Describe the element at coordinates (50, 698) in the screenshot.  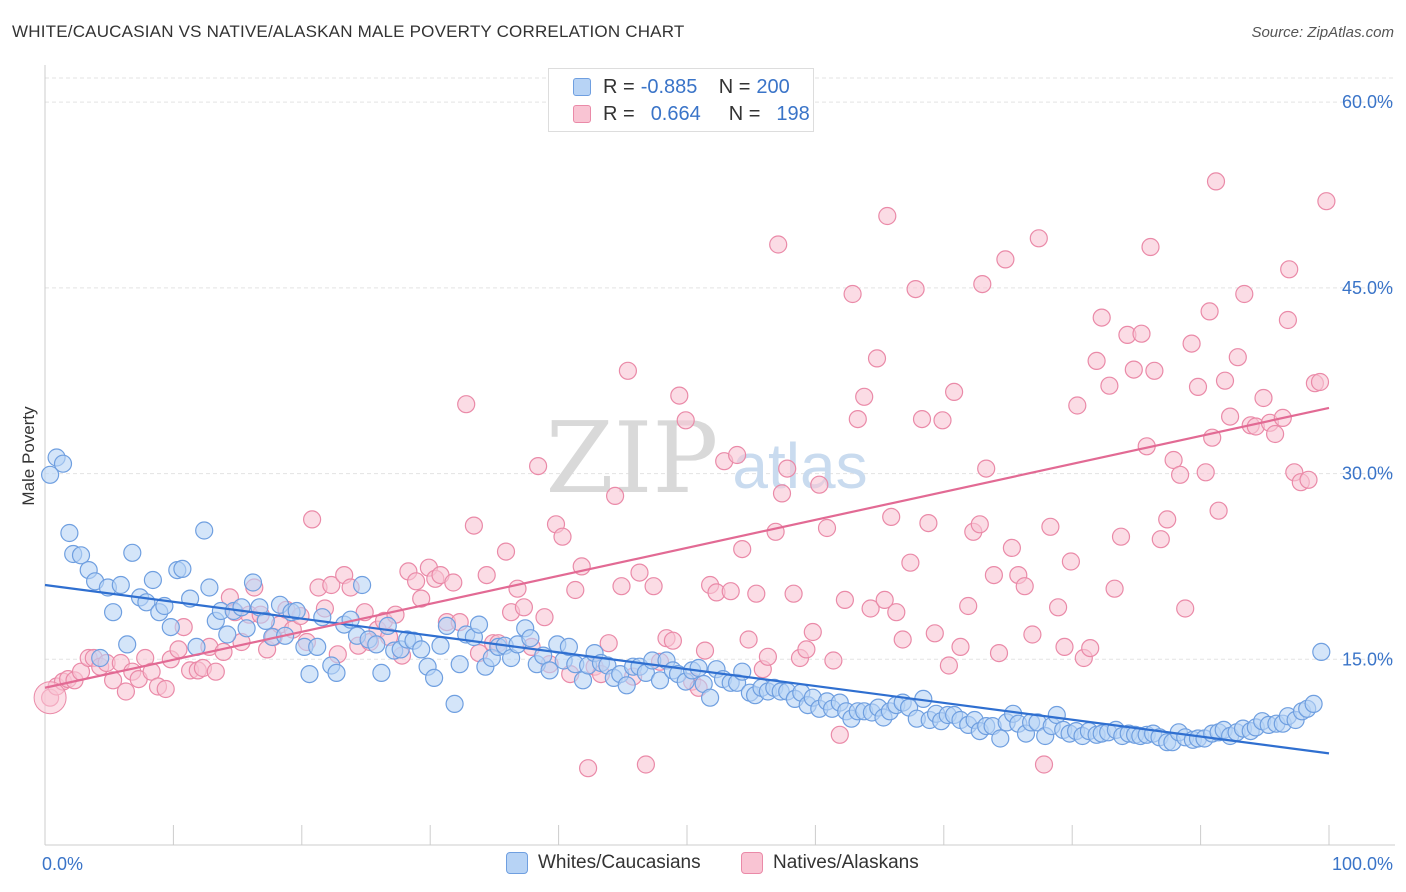
I see `point-natives-large` at that location.